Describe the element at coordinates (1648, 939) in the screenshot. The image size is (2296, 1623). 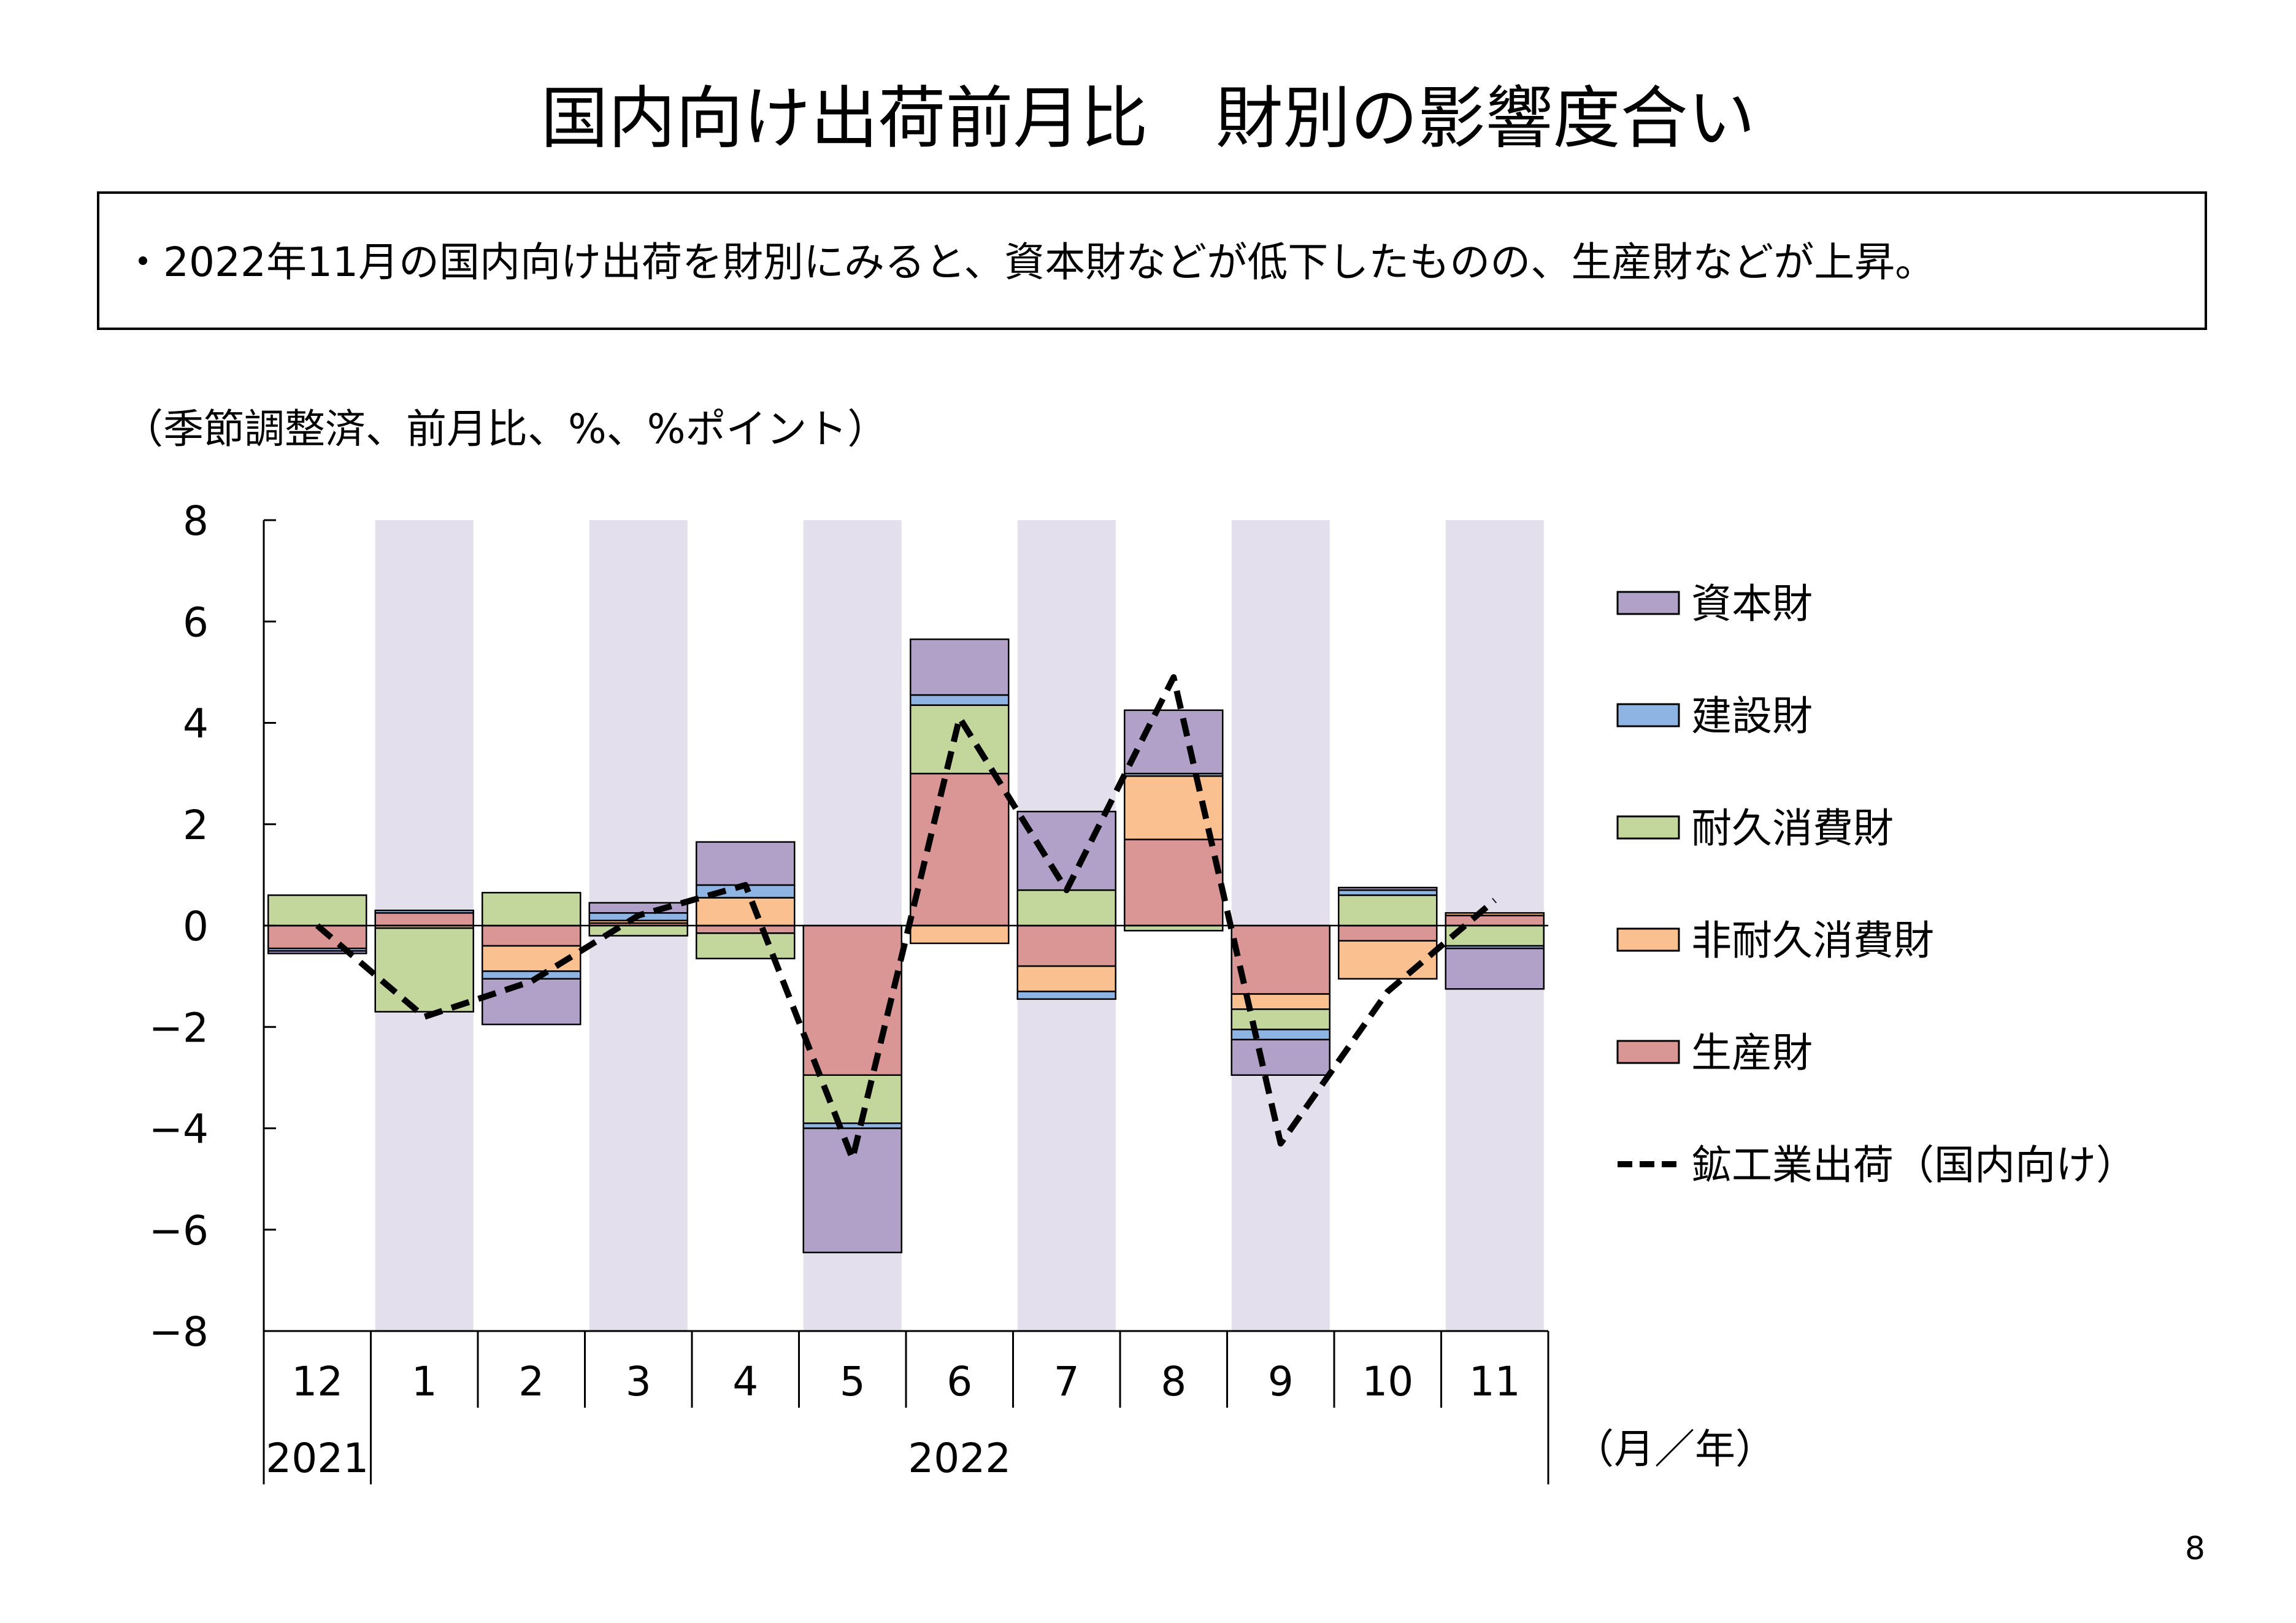
I see `legend-swatch-nondurable_consumer_goods` at that location.